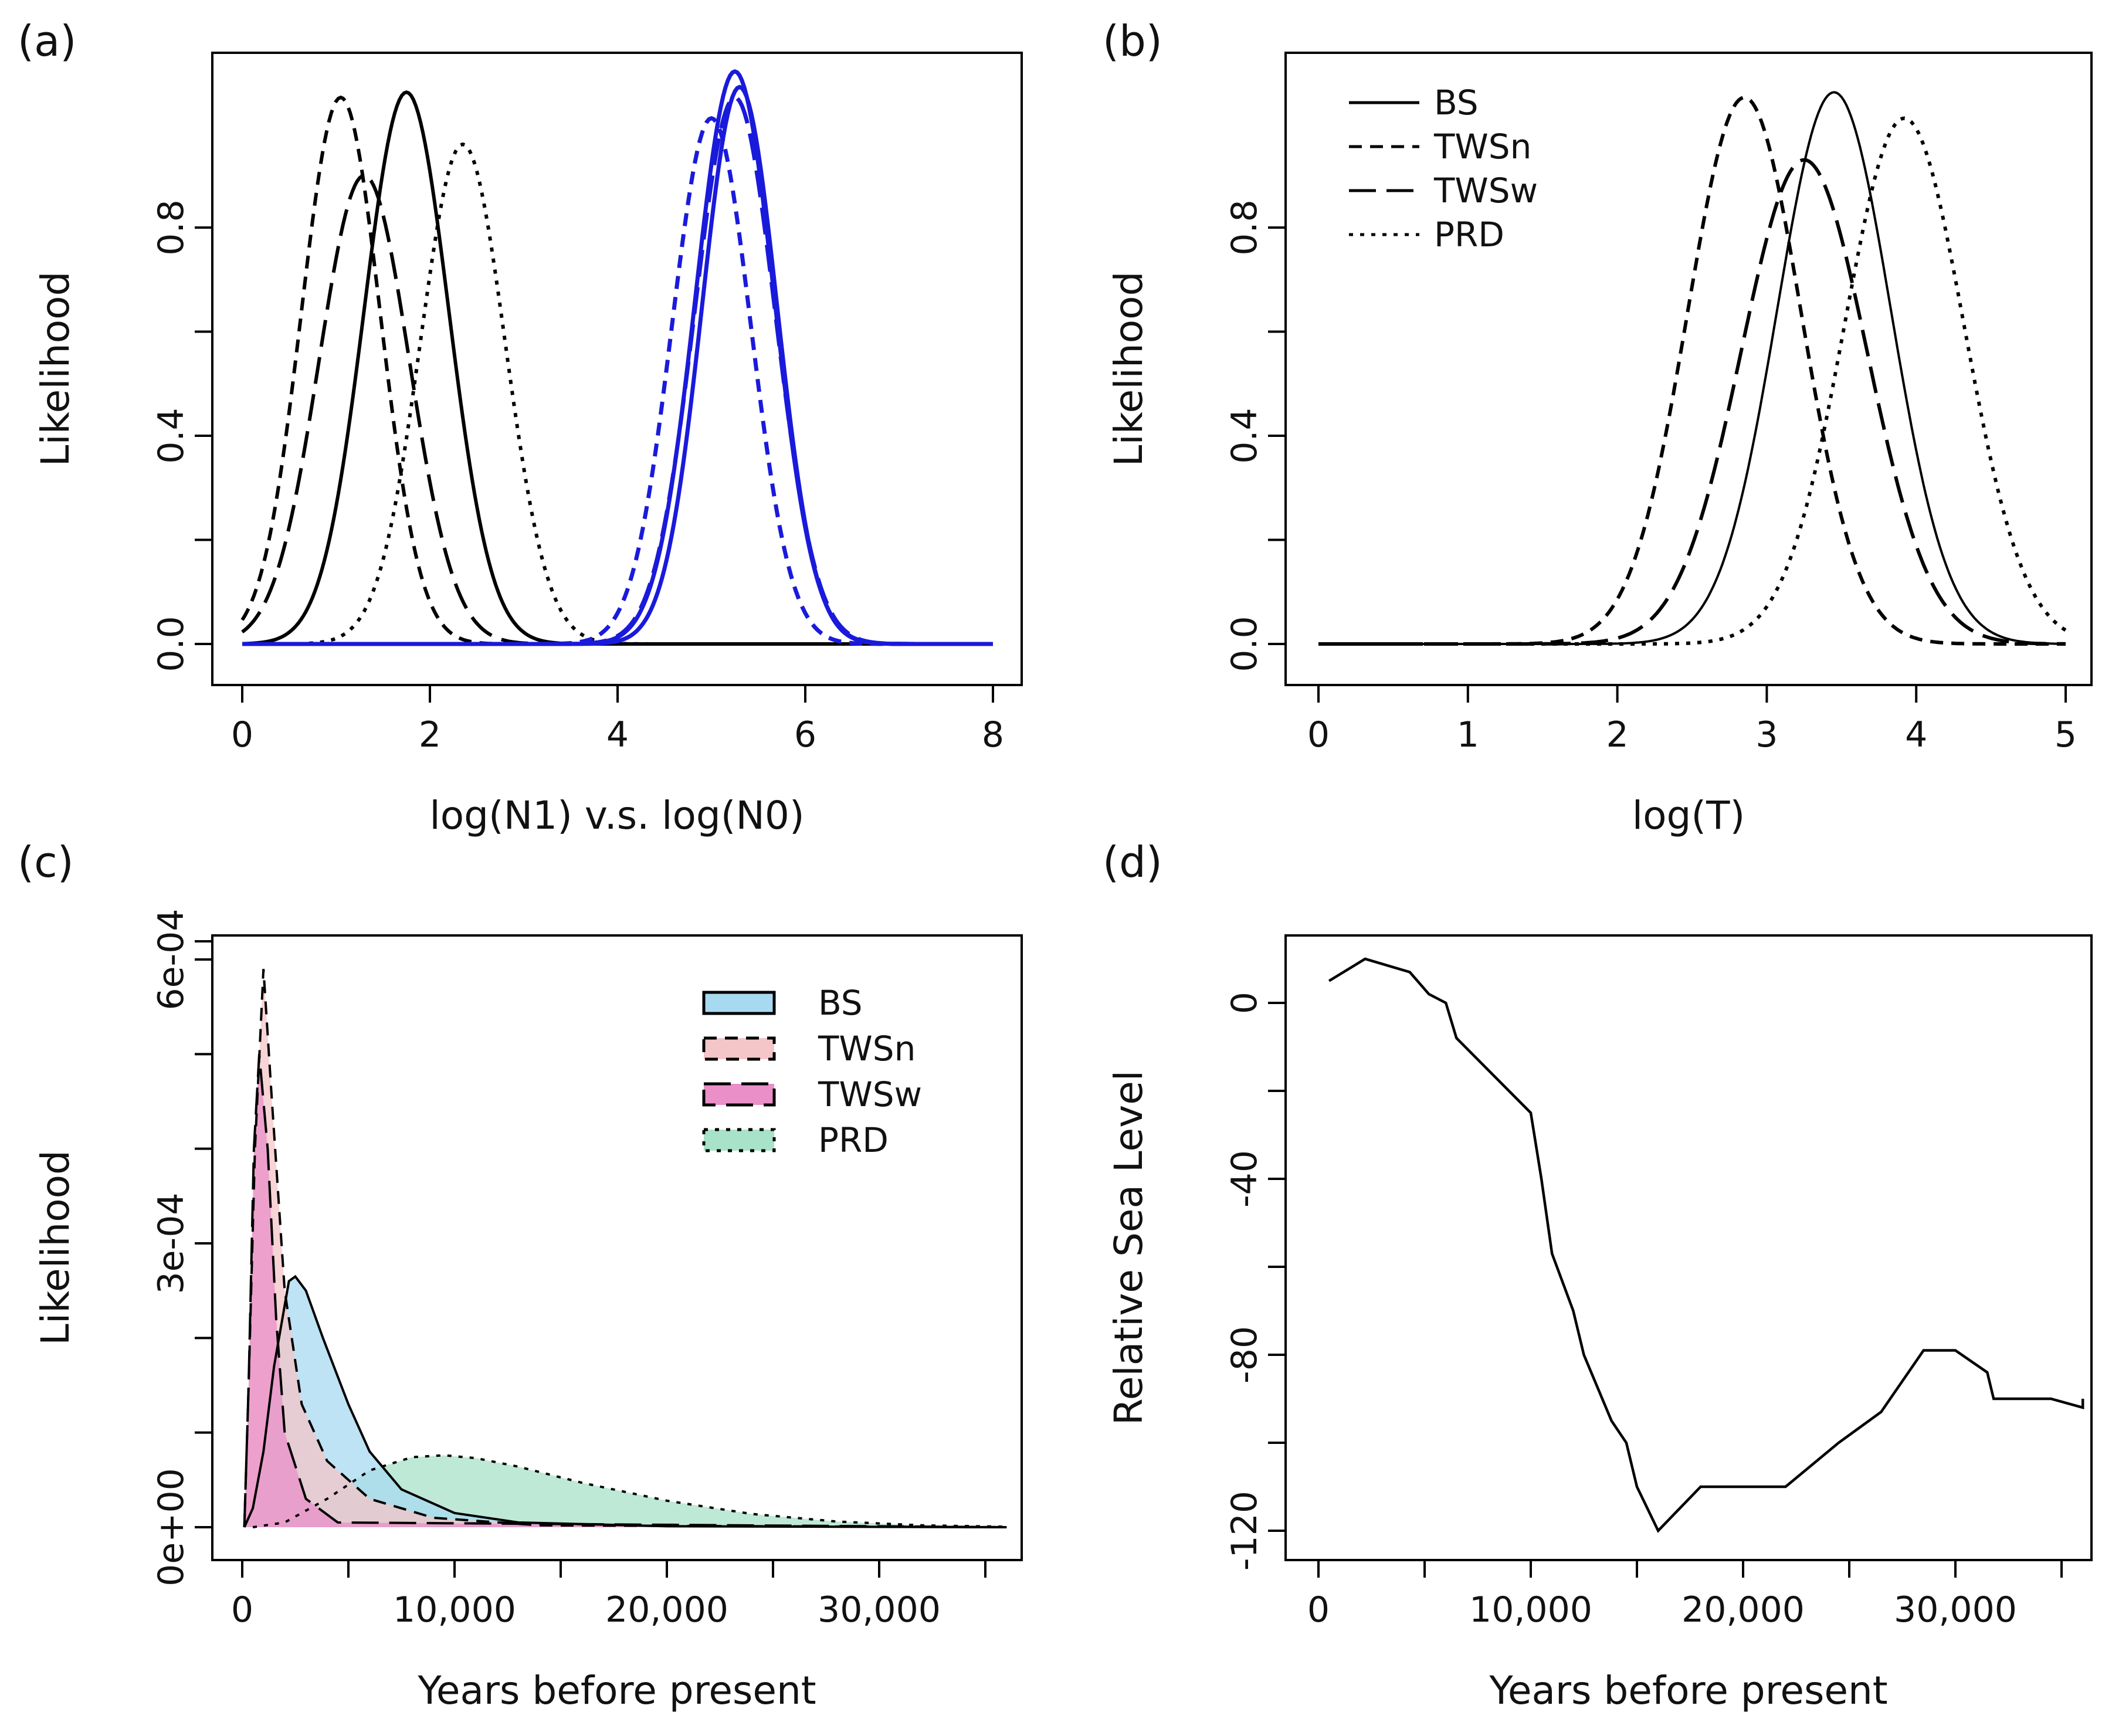  What do you see at coordinates (1244, 1179) in the screenshot?
I see `y-tick-label: -40` at bounding box center [1244, 1179].